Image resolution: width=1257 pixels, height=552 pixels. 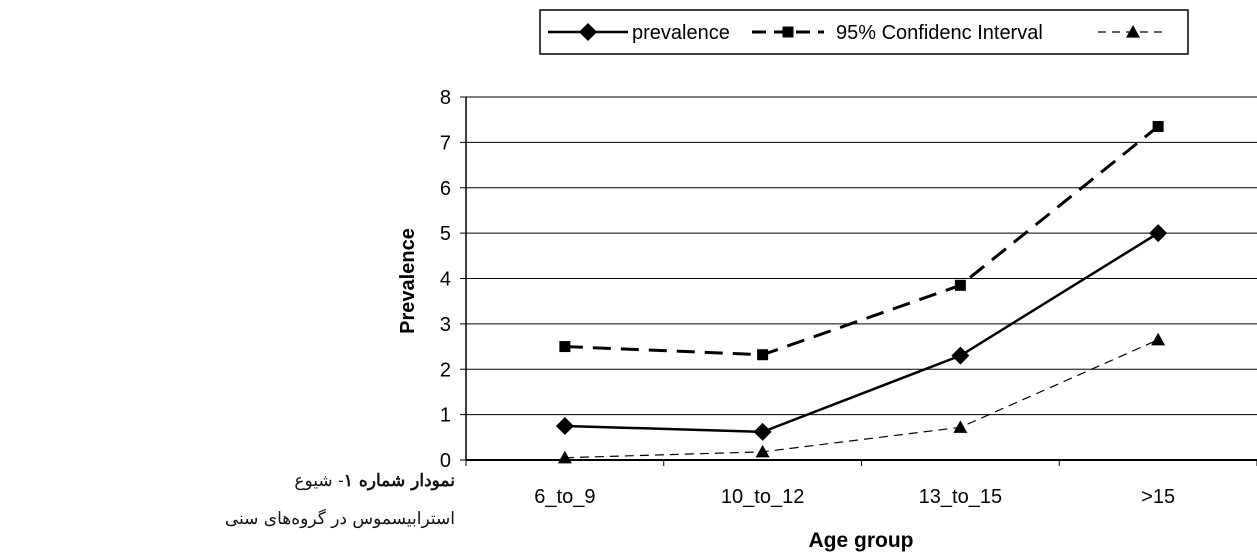 I want to click on y-tick-label: 6, so click(x=445, y=189).